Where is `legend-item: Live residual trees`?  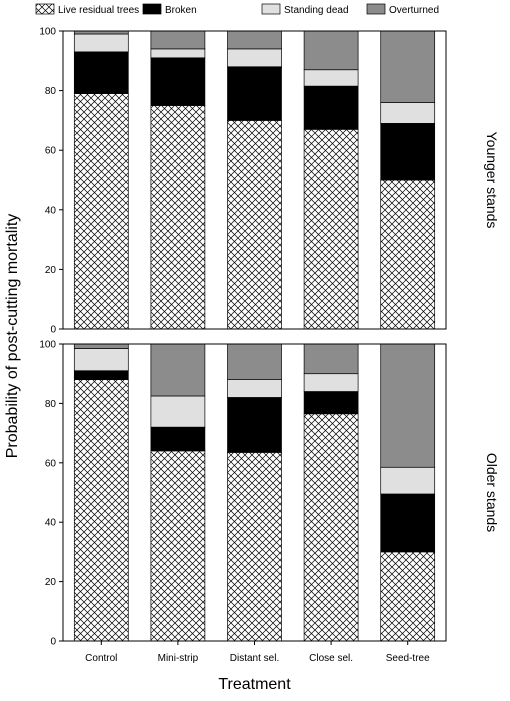
legend-item: Live residual trees is located at coordinates (87, 9).